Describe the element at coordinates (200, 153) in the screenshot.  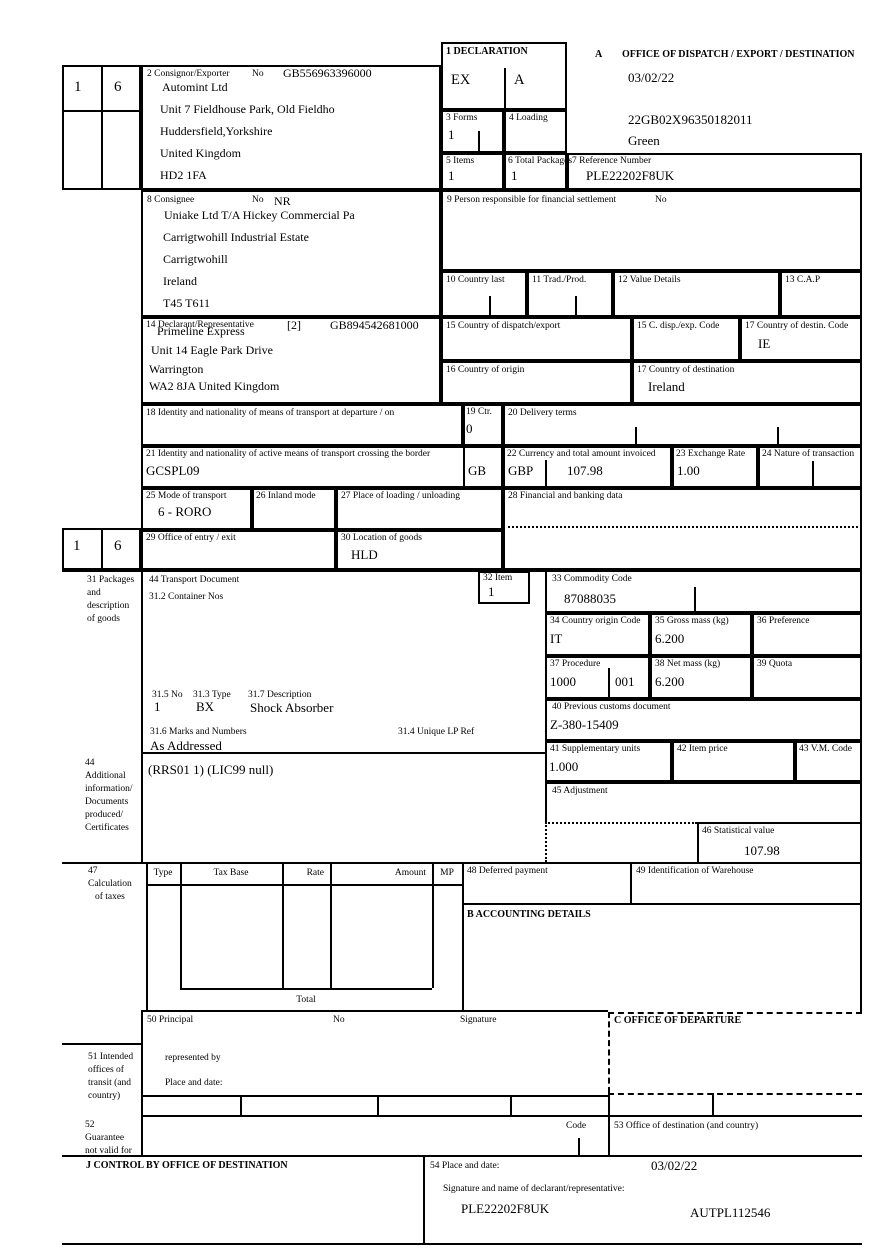
I see `consignor-country: United Kingdom` at that location.